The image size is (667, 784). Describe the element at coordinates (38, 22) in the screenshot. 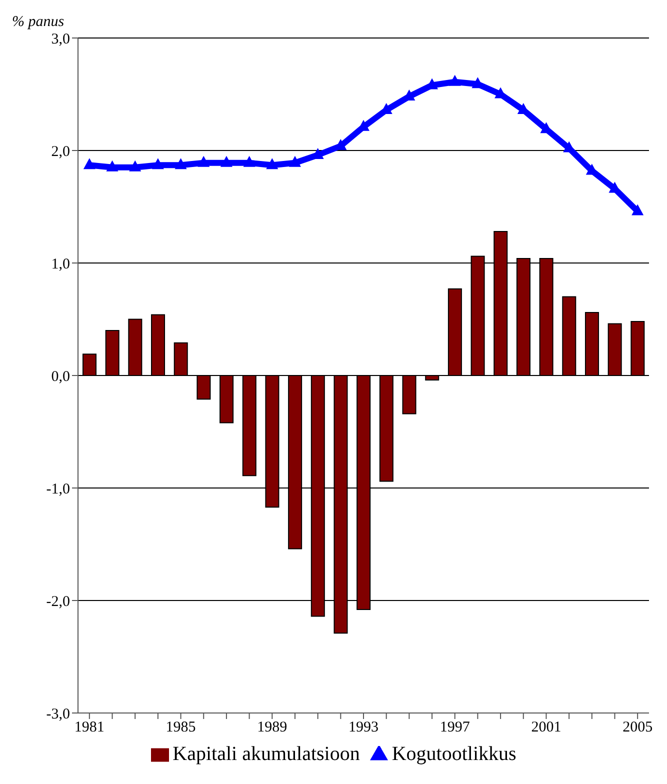

I see `y-axis-title: % panus` at that location.